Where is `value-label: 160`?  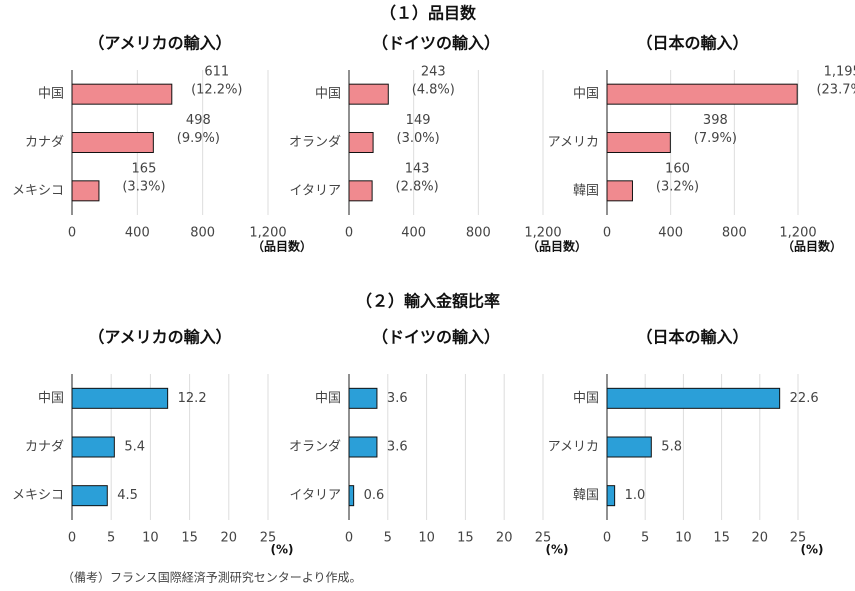 value-label: 160 is located at coordinates (677, 168).